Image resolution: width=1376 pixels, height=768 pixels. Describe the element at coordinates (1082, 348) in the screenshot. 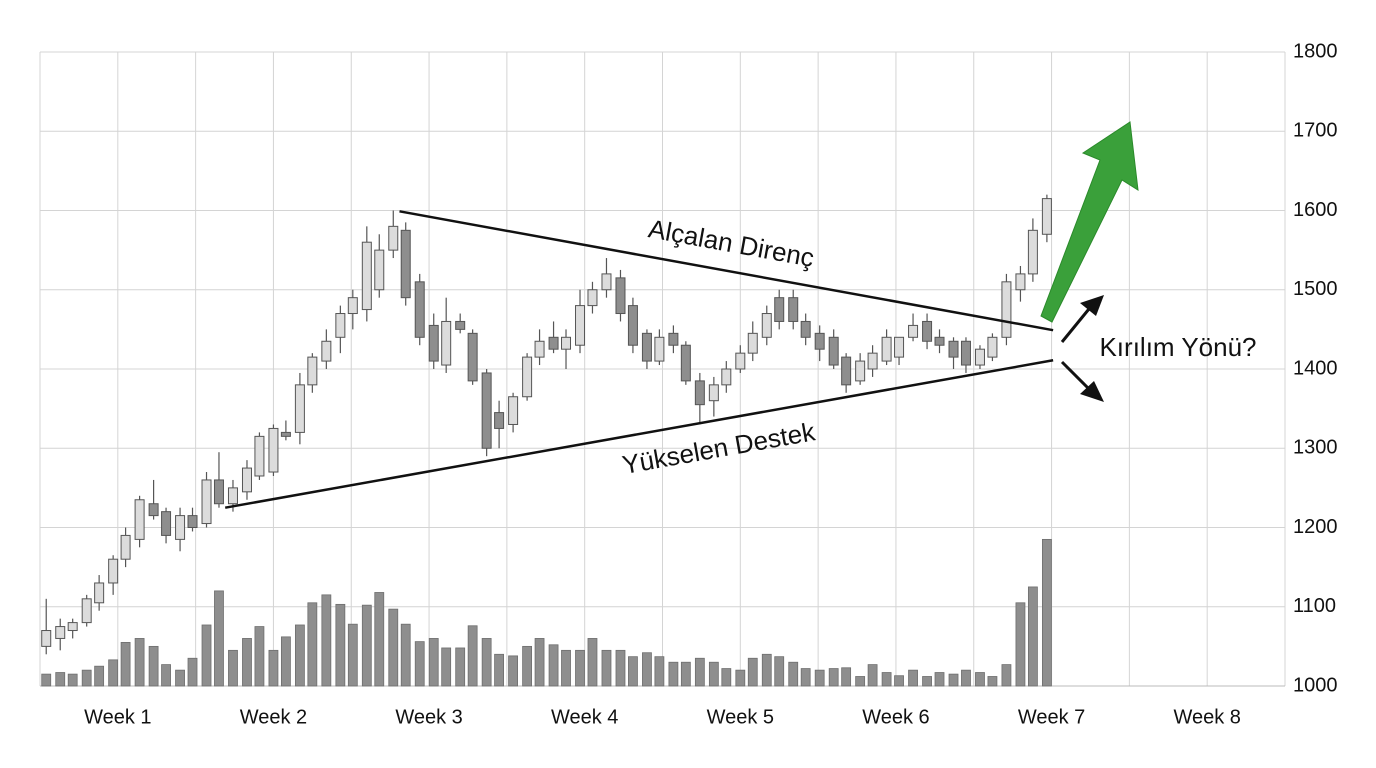

I see `direction-arrows` at that location.